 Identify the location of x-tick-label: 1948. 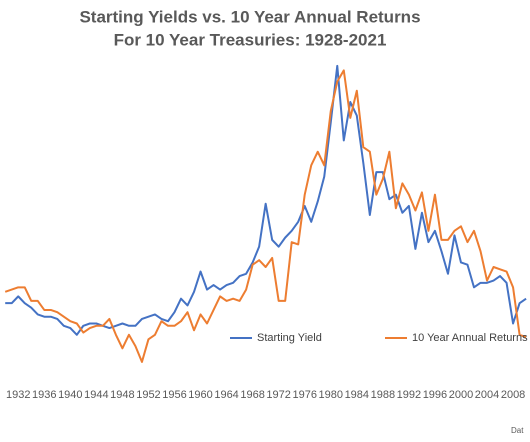
(122, 395).